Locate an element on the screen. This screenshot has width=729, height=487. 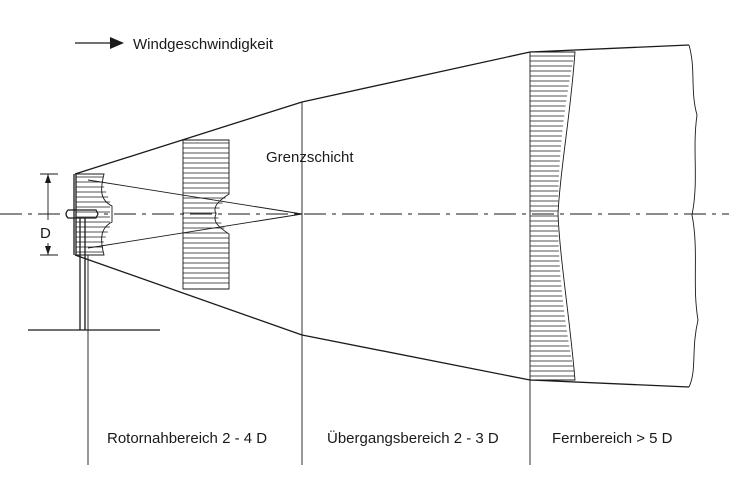
velocity-profile-far-wake is located at coordinates (553, 216).